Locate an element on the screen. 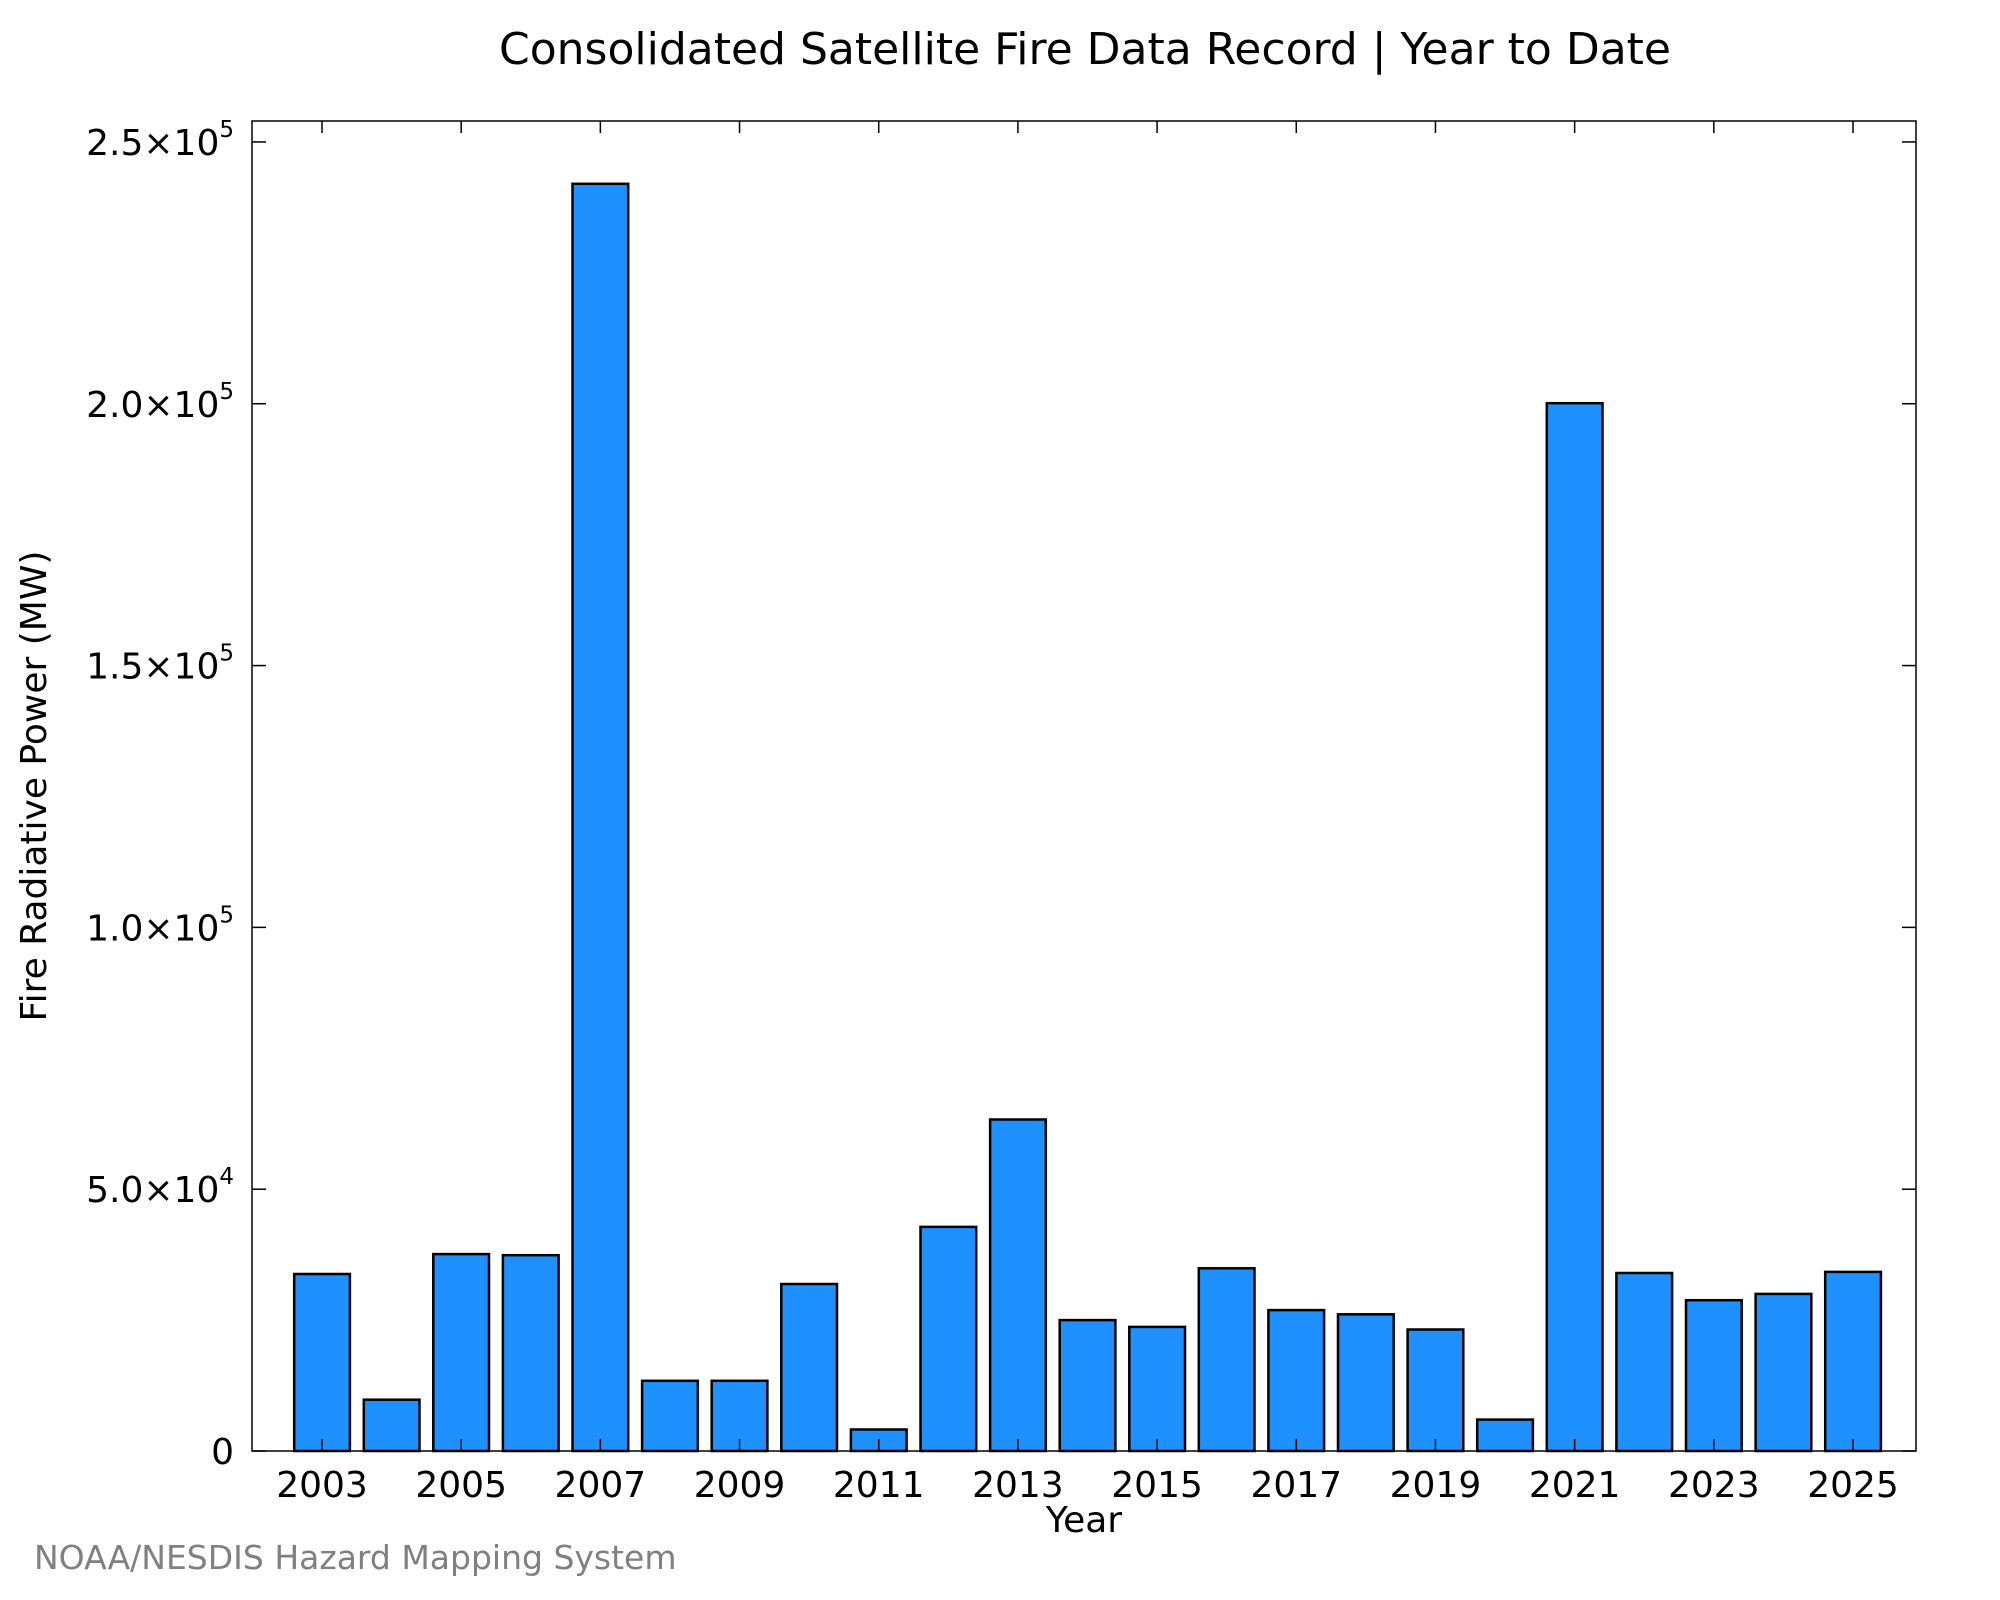  y-tick-label-2: 1.0×10⁵ is located at coordinates (160, 925).